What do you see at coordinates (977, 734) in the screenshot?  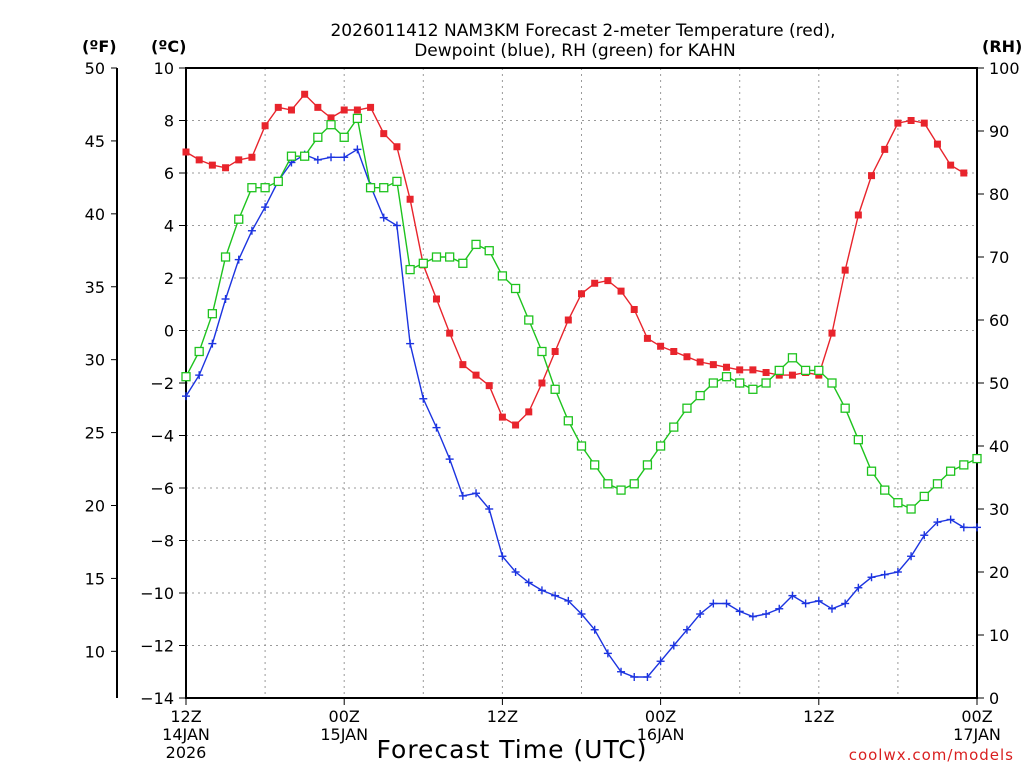 I see `x-tick-label-line: 17JAN` at bounding box center [977, 734].